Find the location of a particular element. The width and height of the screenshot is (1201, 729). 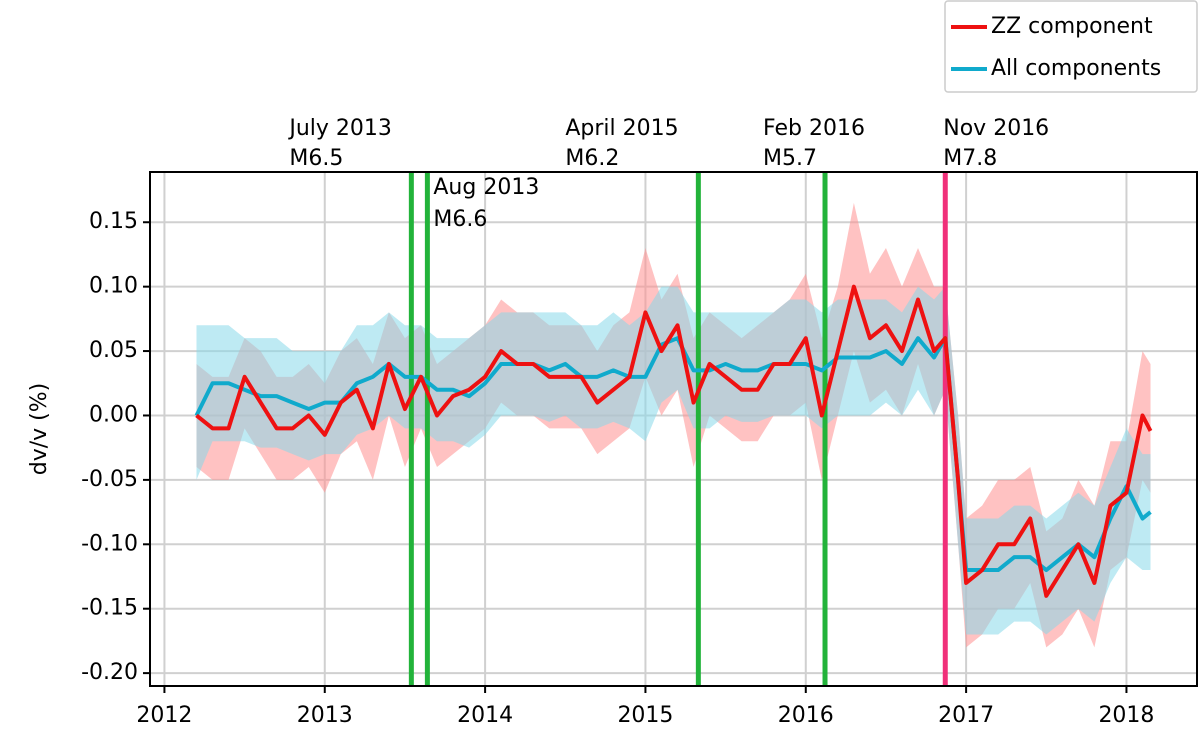

y-tick-label: -0.10 is located at coordinates (109, 543).